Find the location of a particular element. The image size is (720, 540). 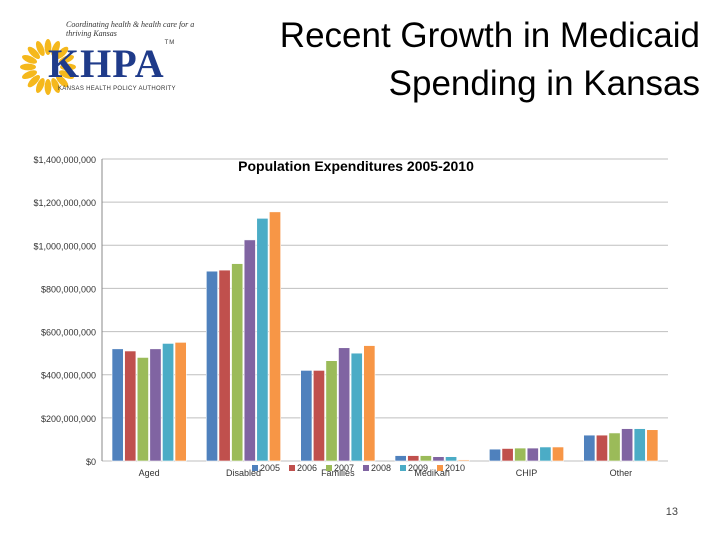

x-category-label: Aged is located at coordinates (149, 473).